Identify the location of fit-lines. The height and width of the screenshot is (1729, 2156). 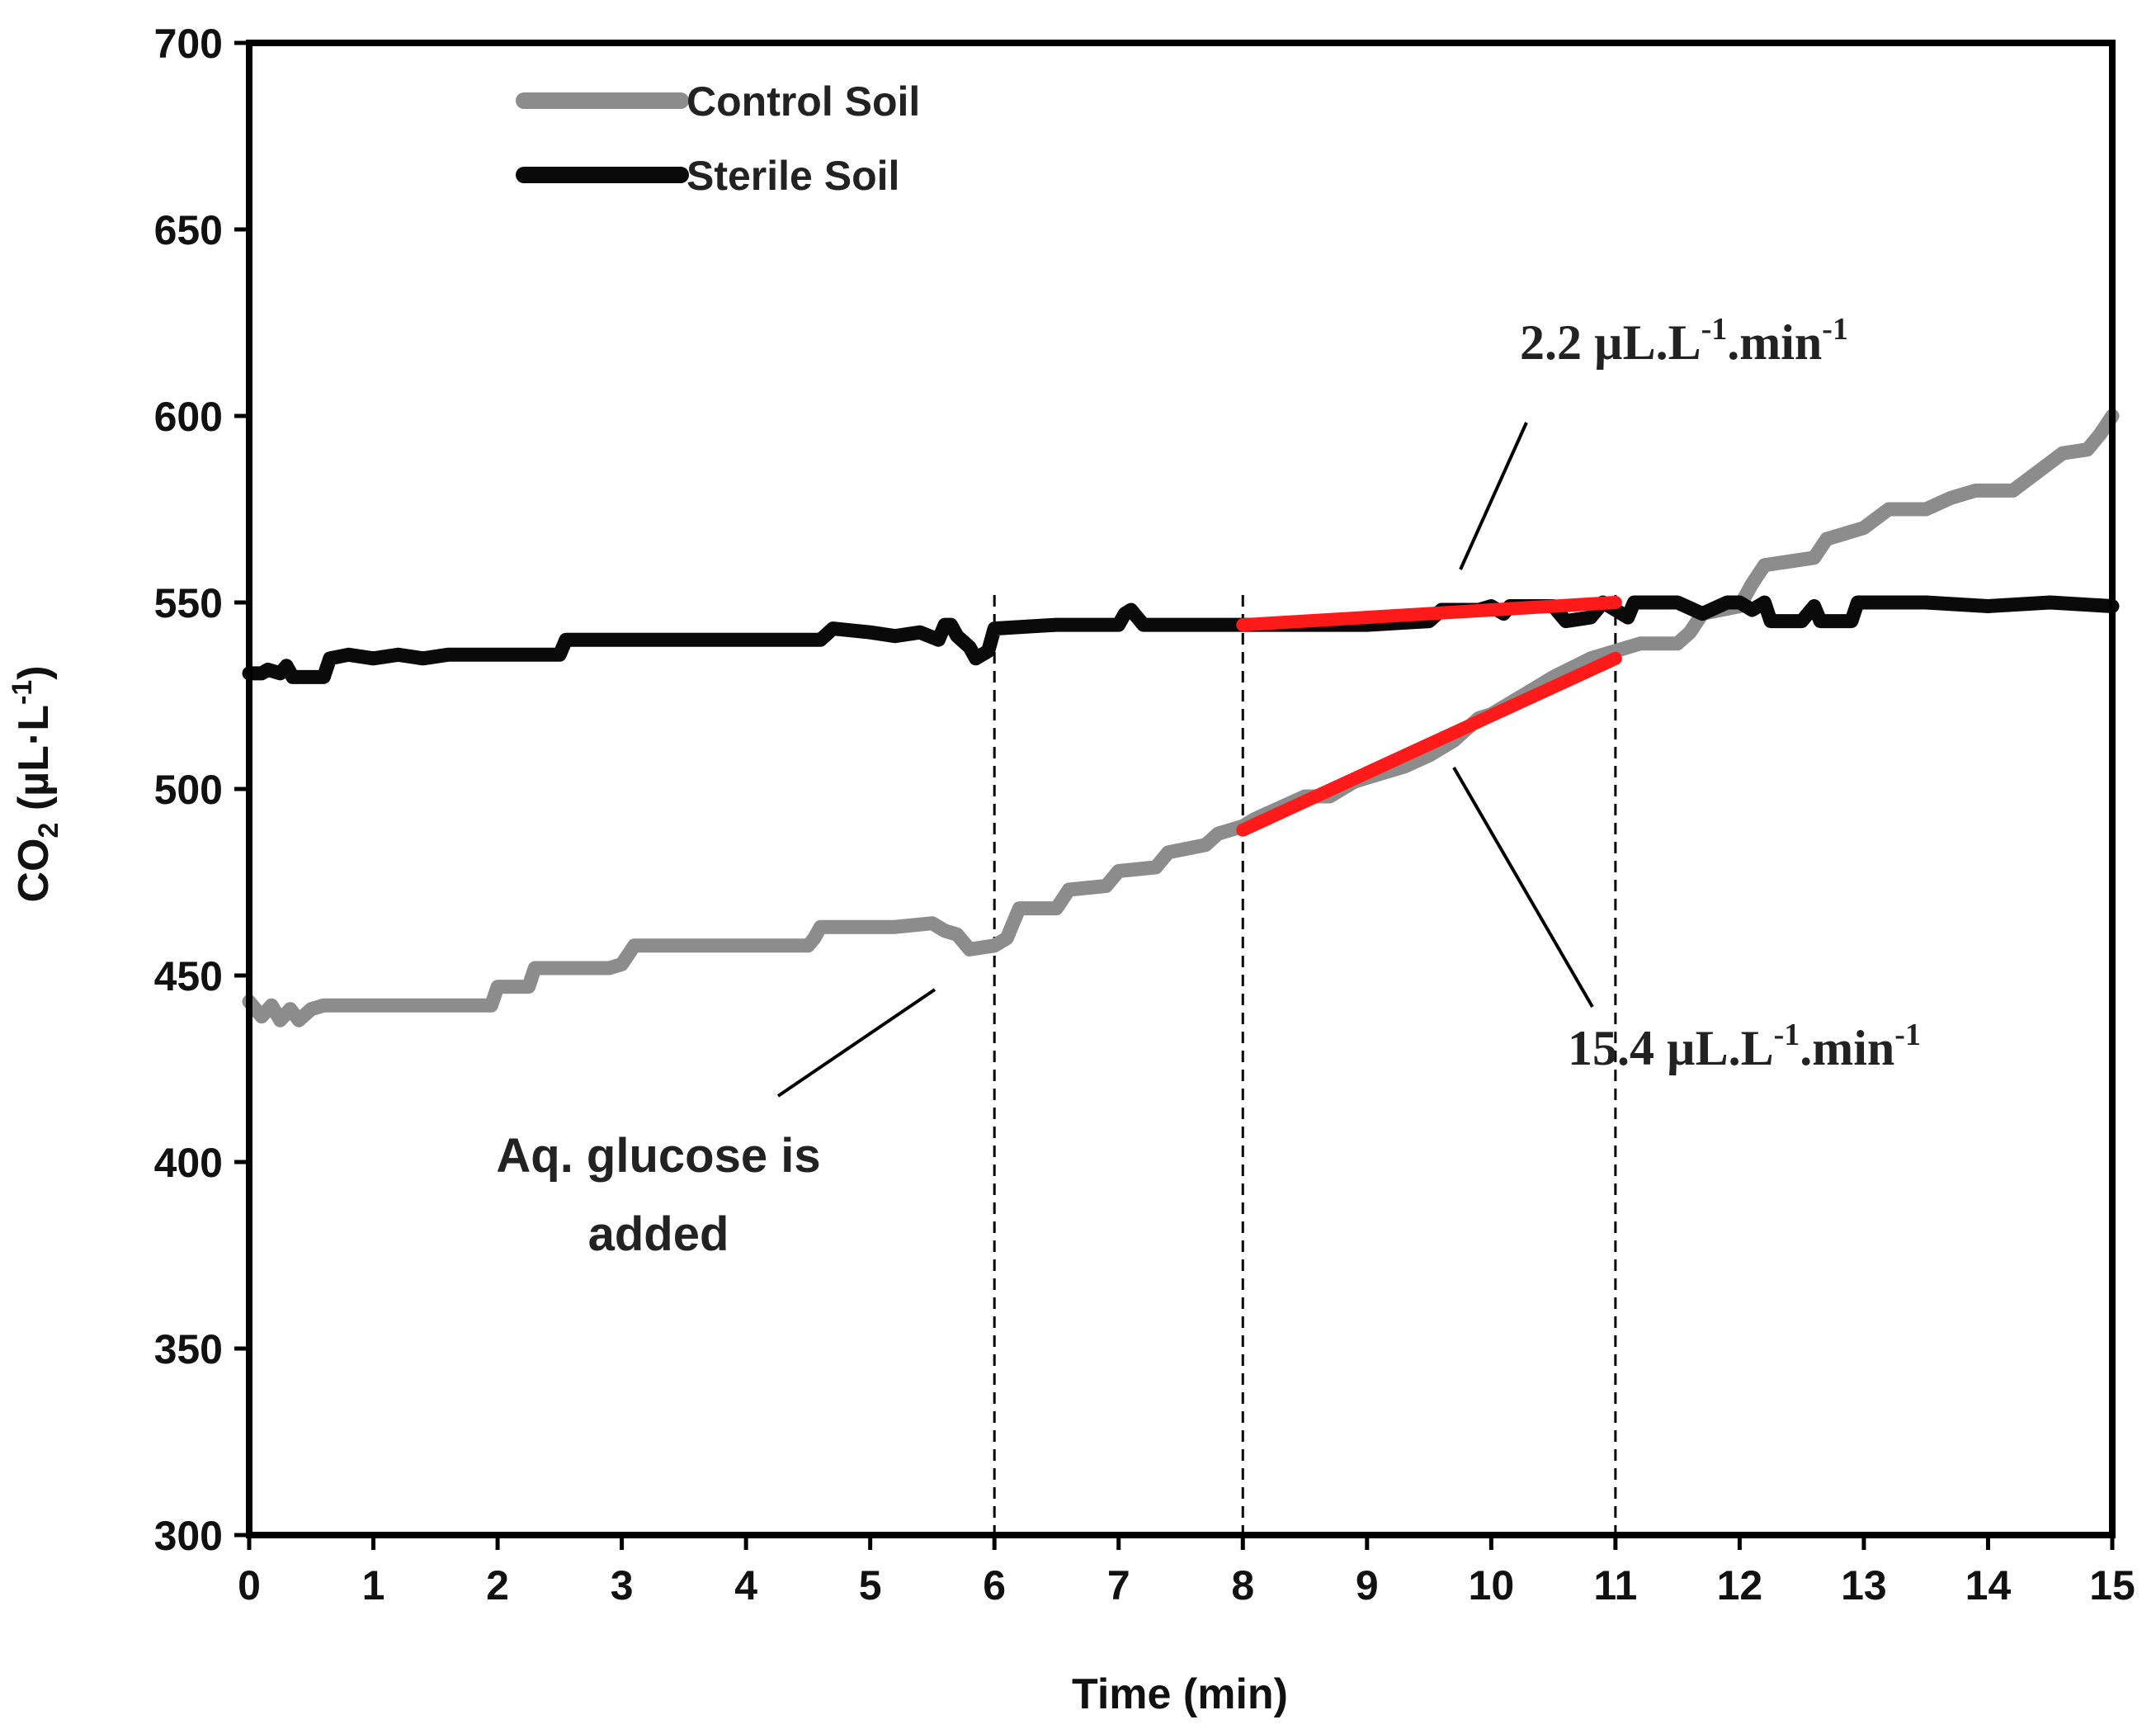
(1429, 716).